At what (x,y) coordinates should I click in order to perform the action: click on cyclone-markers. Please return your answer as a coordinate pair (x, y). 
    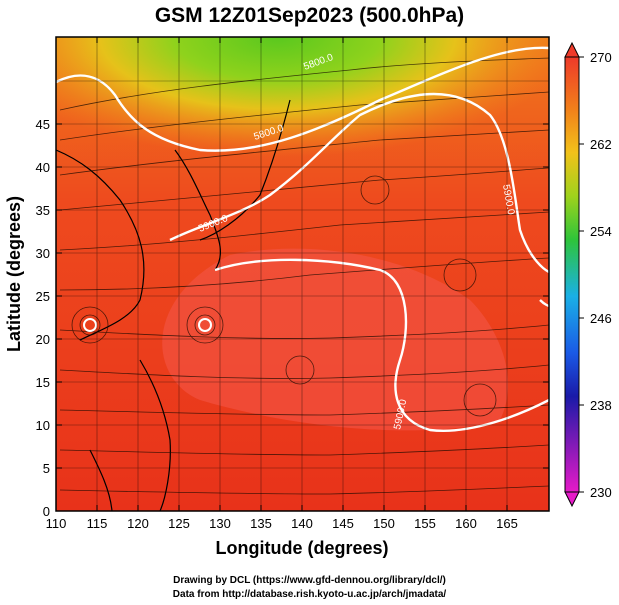
    Looking at the image, I should click on (147, 325).